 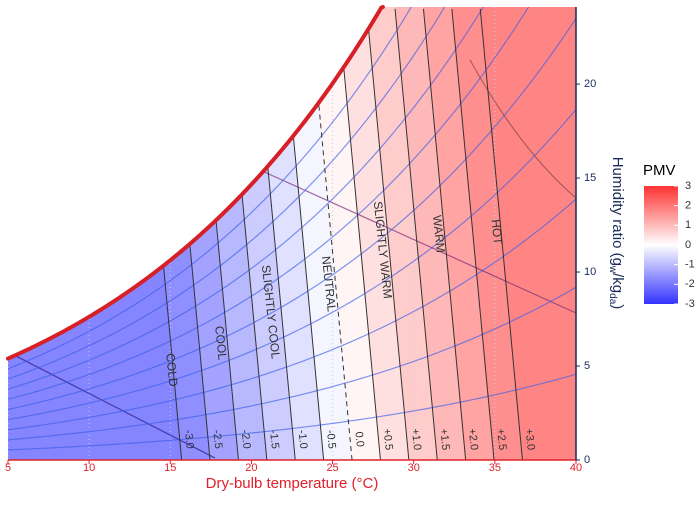 I want to click on colorbar-title: PMV, so click(x=659, y=170).